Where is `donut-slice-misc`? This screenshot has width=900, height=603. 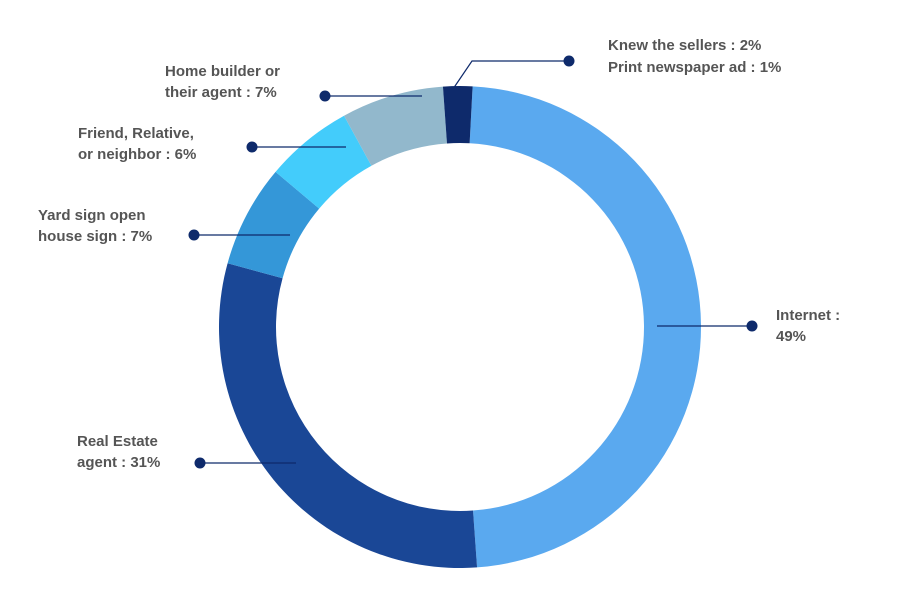 donut-slice-misc is located at coordinates (457, 114).